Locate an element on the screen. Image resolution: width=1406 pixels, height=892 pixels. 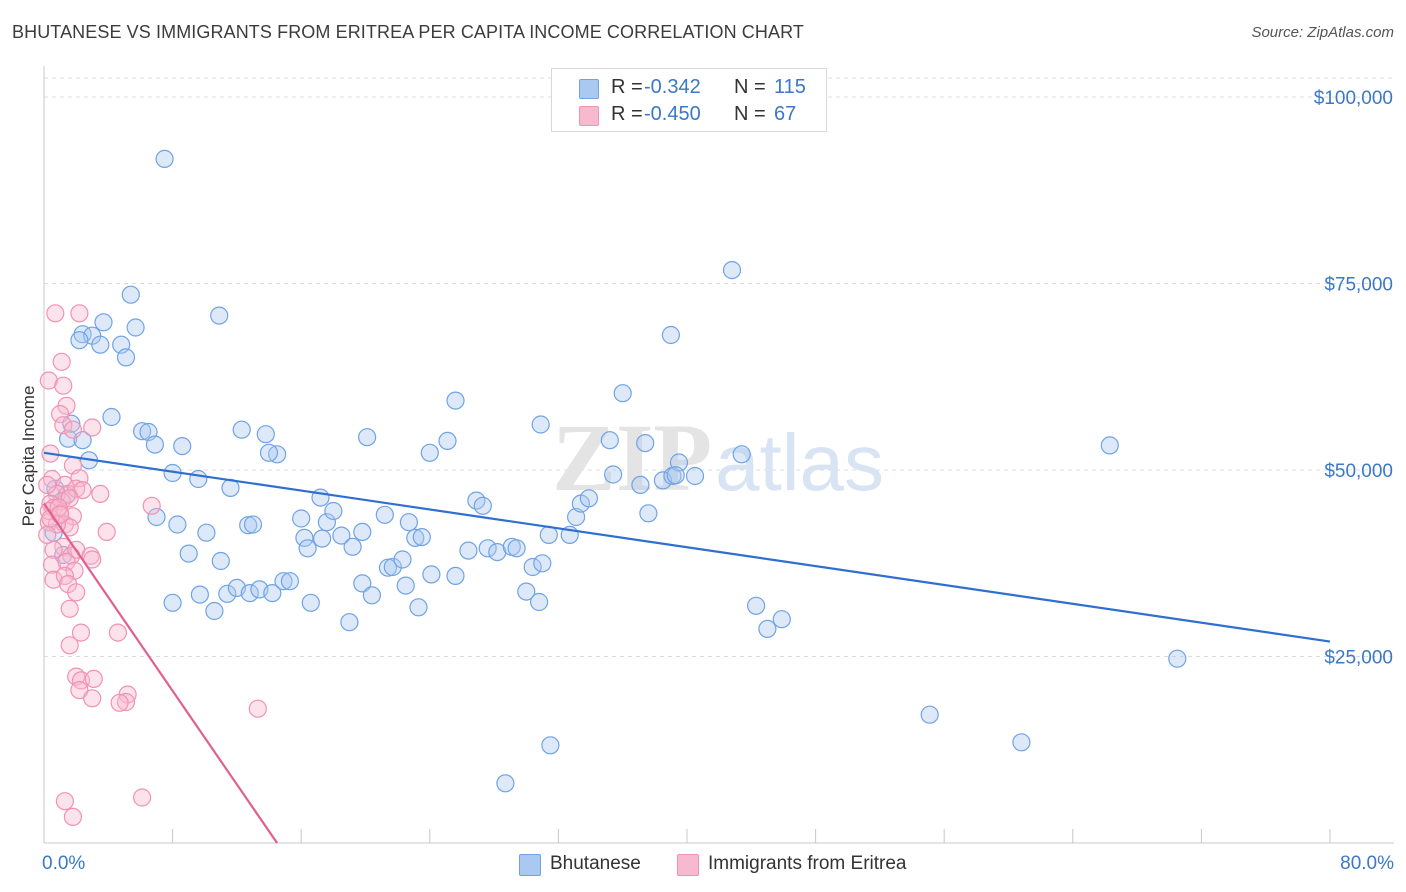
legend-row-eritrea: R = -0.450 N = 67 is located at coordinates (689, 114).